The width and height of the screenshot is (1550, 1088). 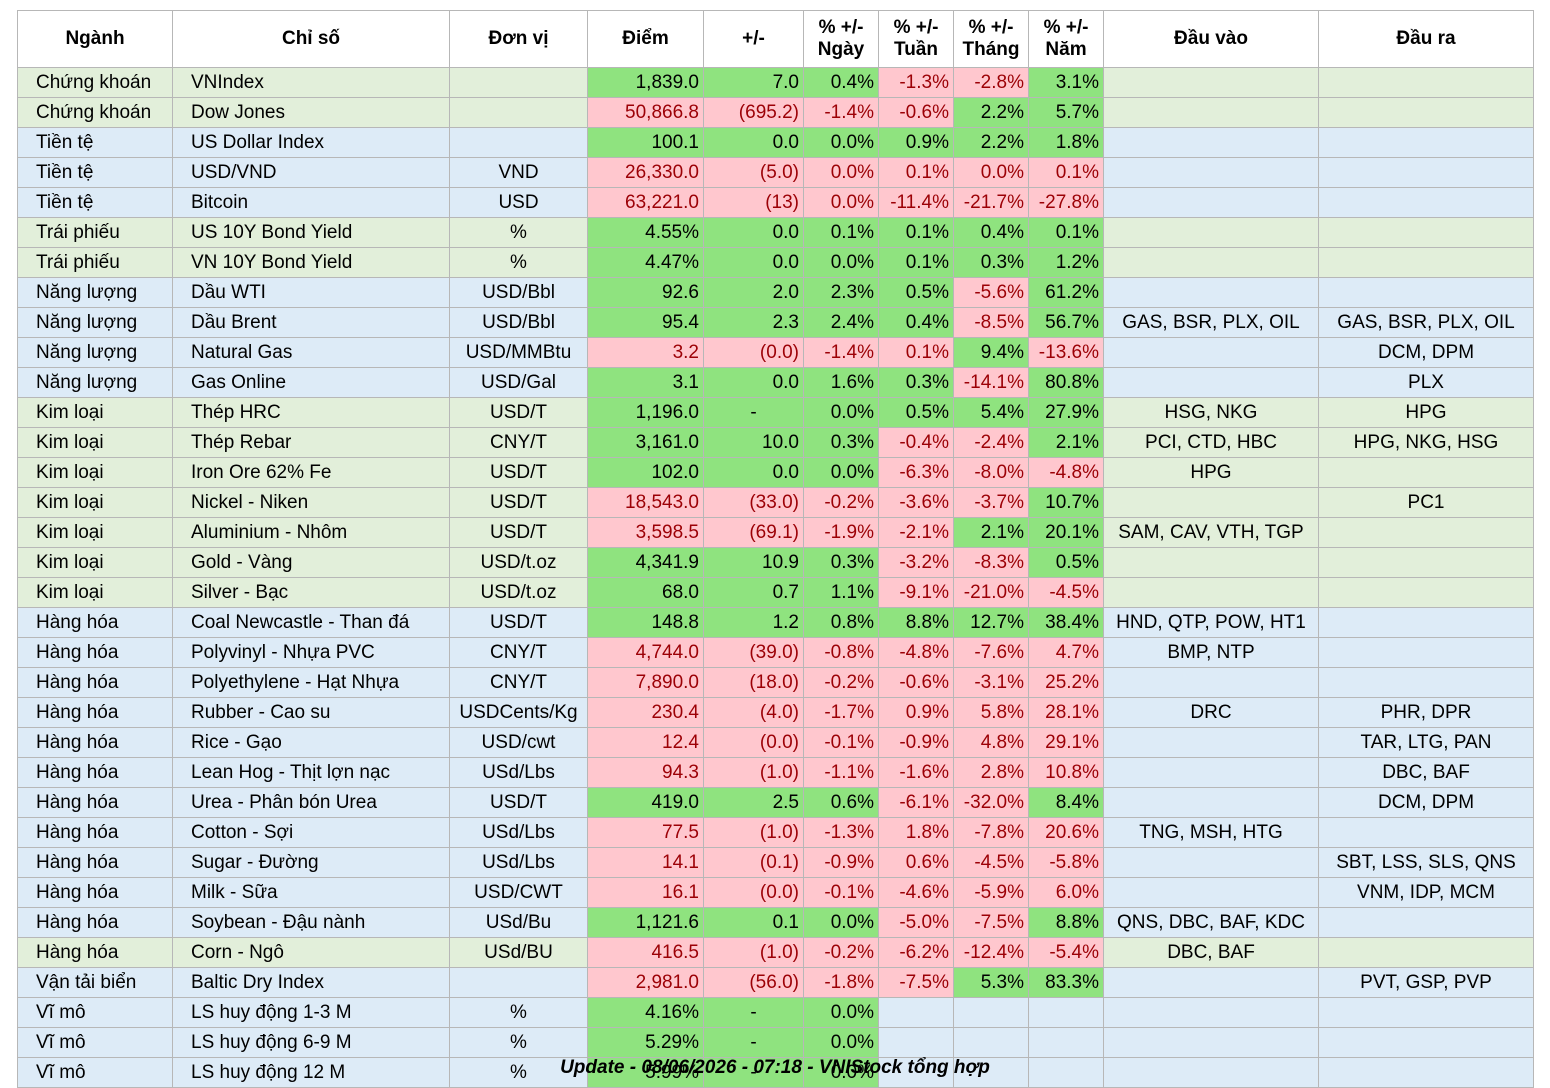 I want to click on cell-diem: 3,161.0, so click(x=645, y=442).